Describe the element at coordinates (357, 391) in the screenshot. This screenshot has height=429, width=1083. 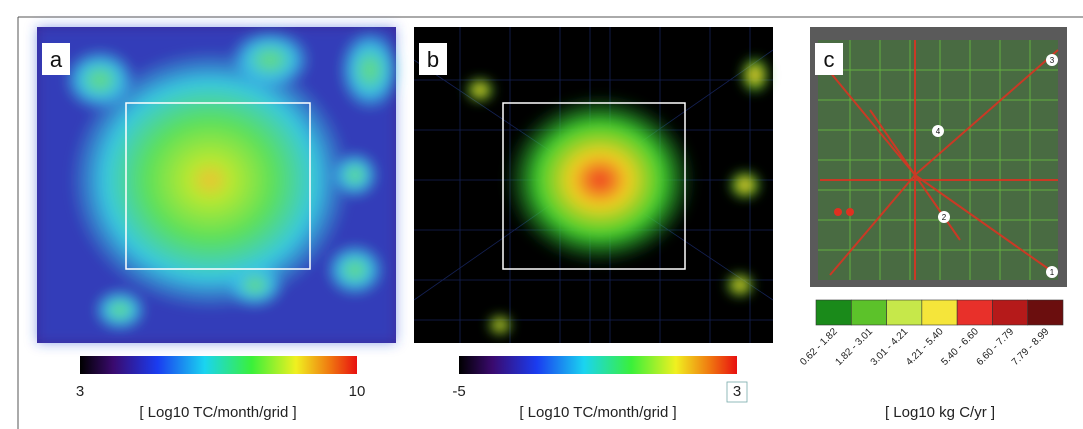
I see `colorbar-max: 10` at that location.